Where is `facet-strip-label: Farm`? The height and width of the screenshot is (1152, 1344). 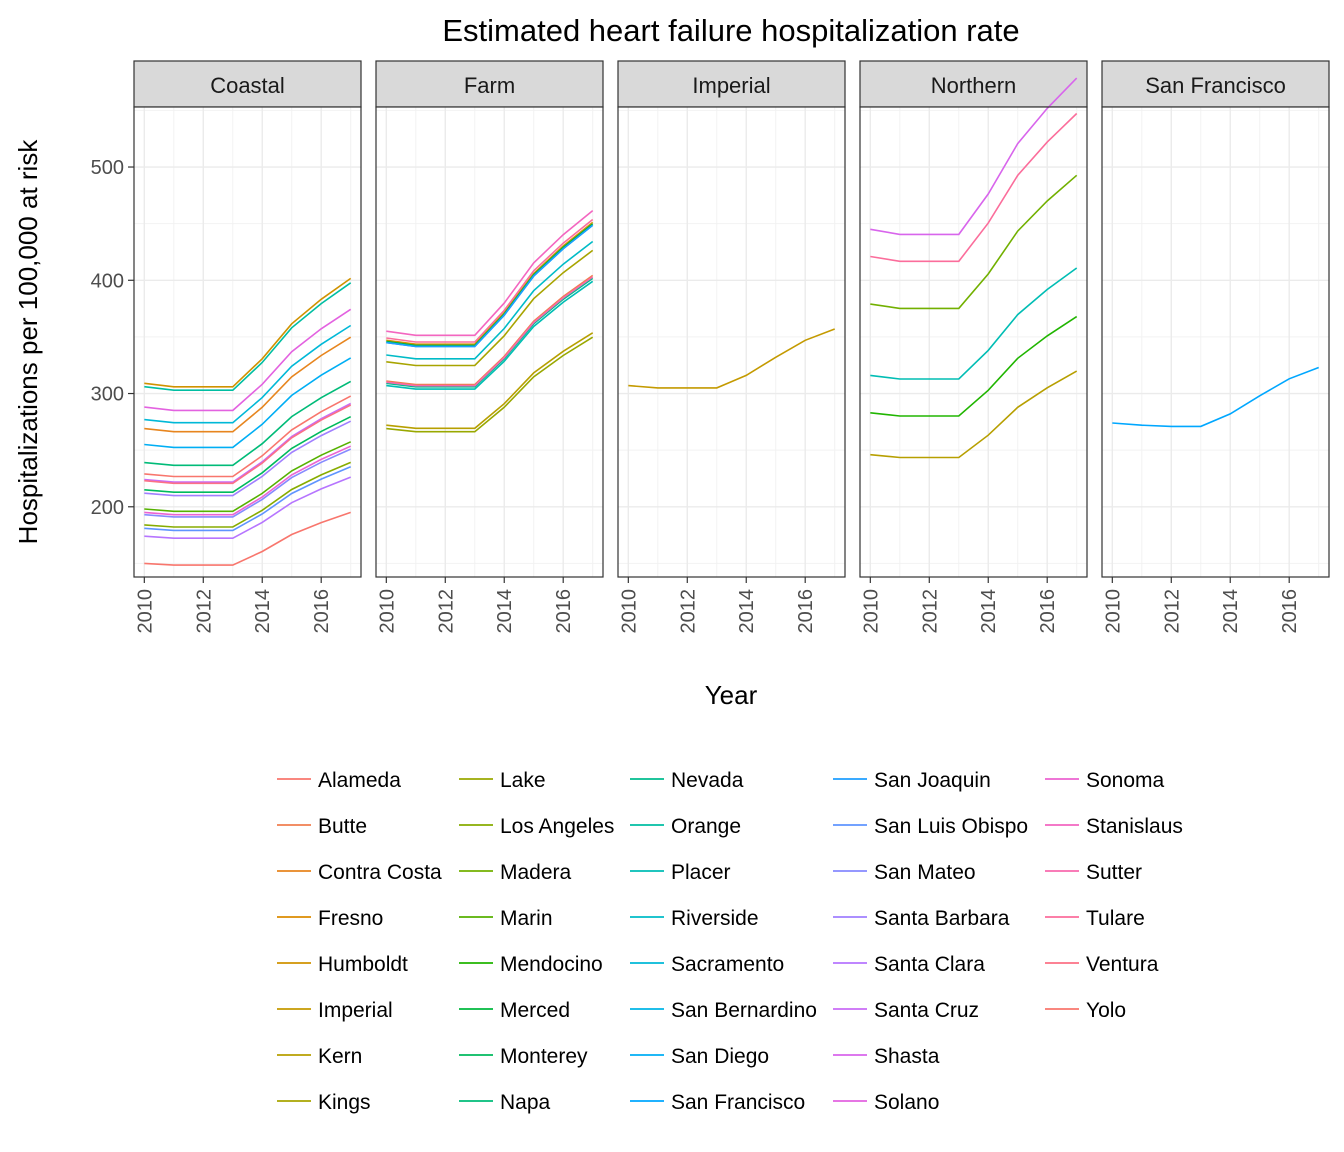
facet-strip-label: Farm is located at coordinates (489, 85).